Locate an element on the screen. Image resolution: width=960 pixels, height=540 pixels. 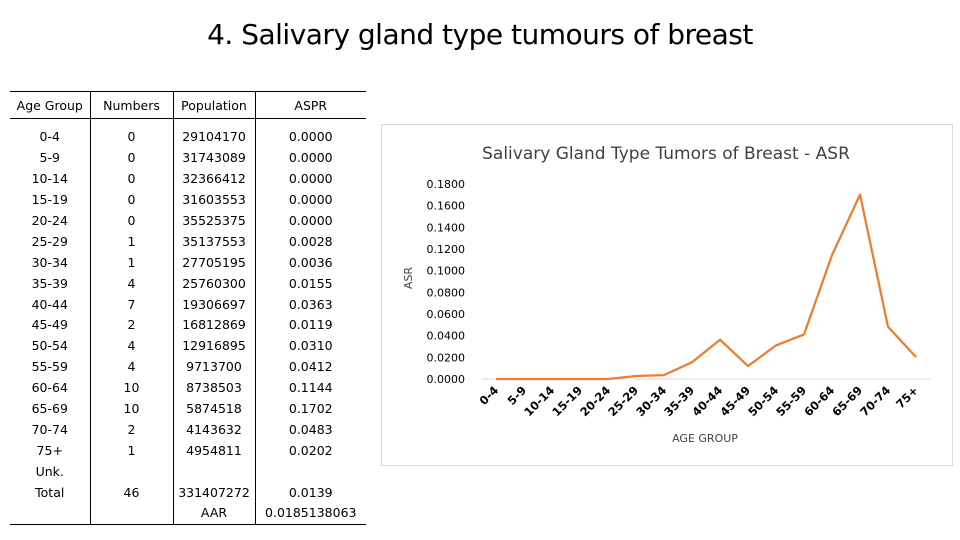
table-row: 75+ 1 4954811 0.0202 is located at coordinates (188, 451).